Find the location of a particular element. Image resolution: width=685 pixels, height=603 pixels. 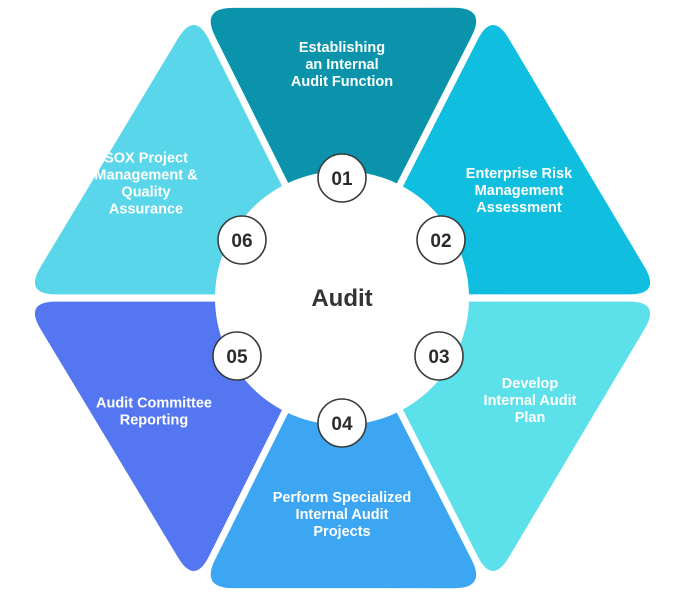

segment-05-label: Audit Committee Reporting is located at coordinates (154, 412).